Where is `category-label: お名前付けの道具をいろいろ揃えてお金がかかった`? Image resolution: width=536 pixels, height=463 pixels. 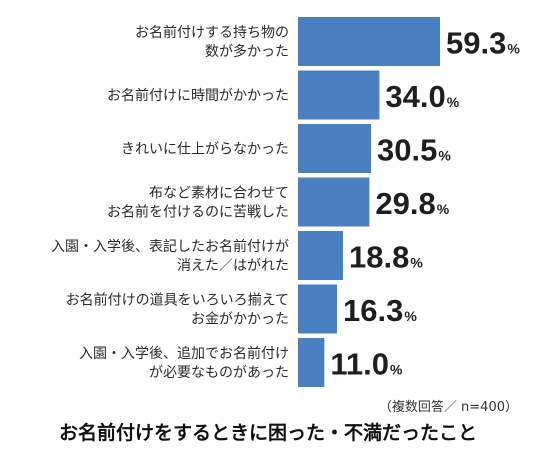
category-label: お名前付けの道具をいろいろ揃えてお金がかかった is located at coordinates (177, 310).